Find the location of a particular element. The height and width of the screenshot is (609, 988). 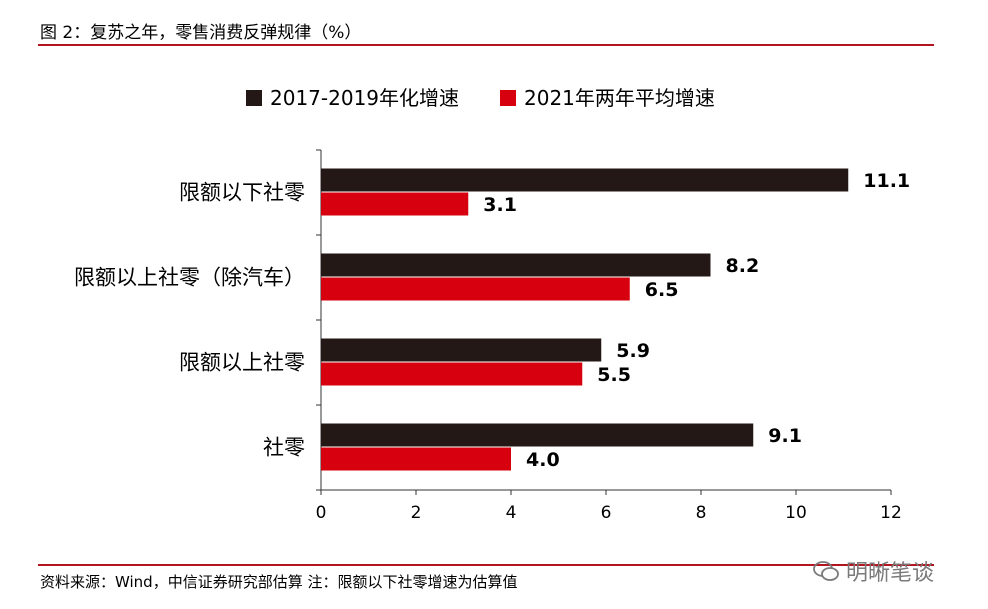

x-tick-label: 12 is located at coordinates (891, 513).